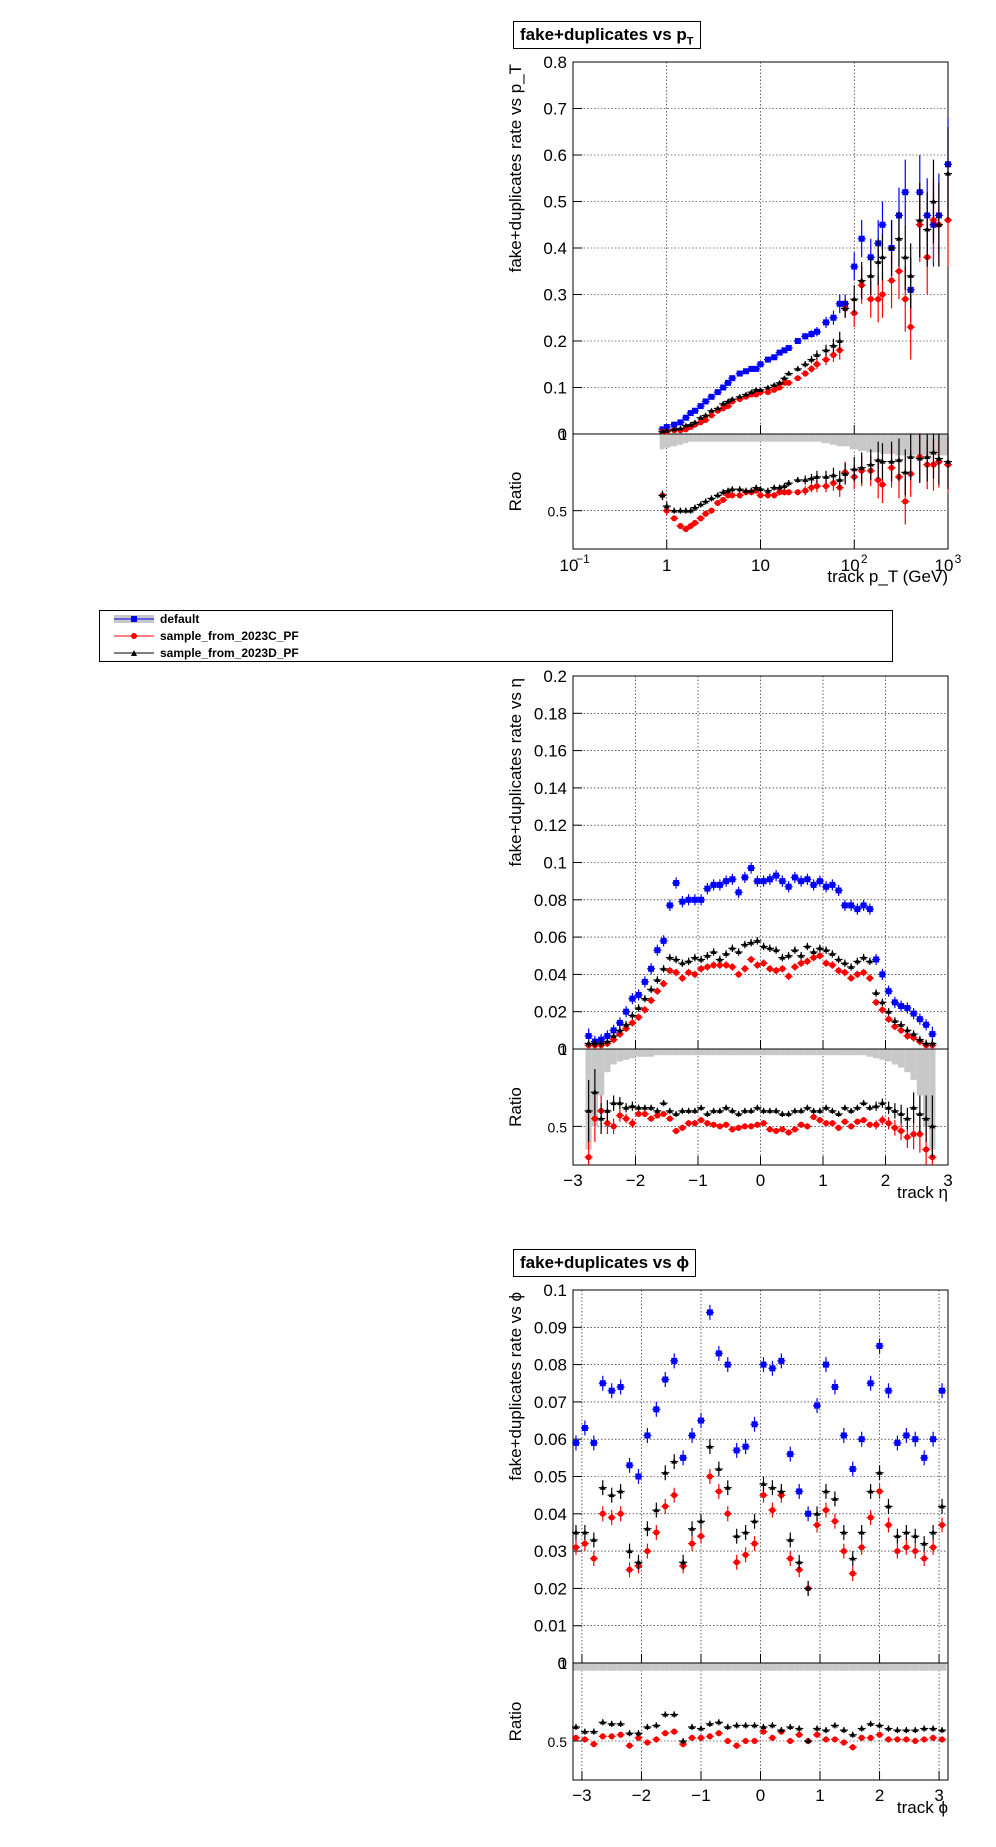  What do you see at coordinates (304, 636) in the screenshot?
I see `legend-entry-2023c: sample_from_2023C_PF` at bounding box center [304, 636].